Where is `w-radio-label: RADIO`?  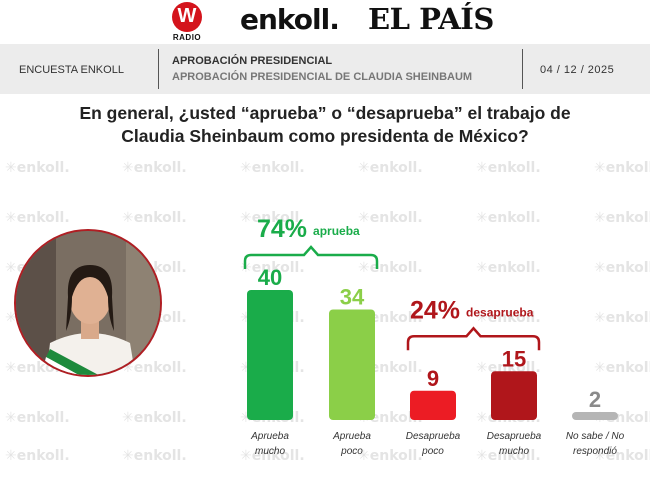
w-radio-label: RADIO is located at coordinates (187, 37).